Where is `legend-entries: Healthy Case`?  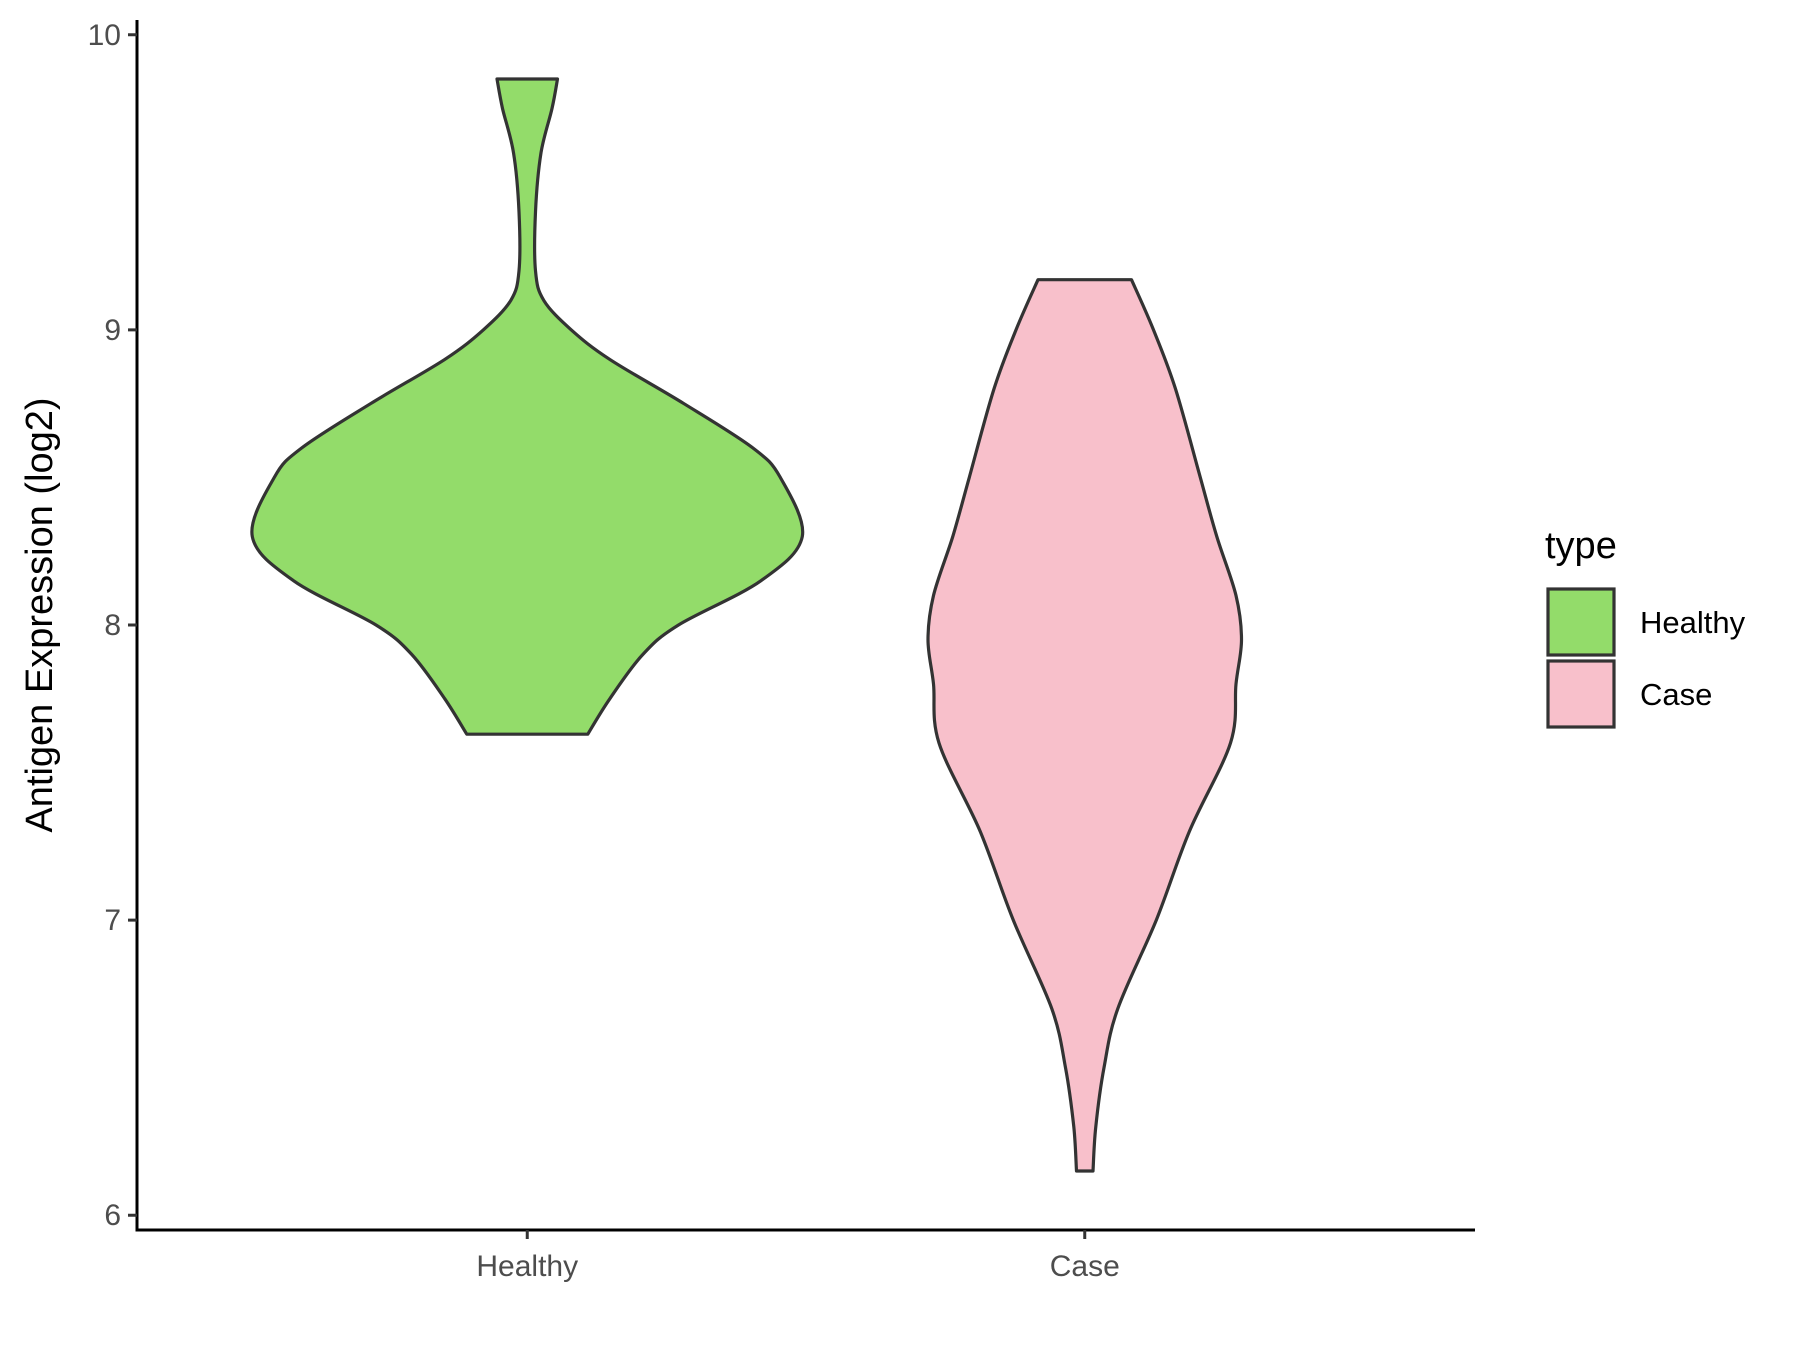
legend-entries: Healthy Case is located at coordinates (1646, 658).